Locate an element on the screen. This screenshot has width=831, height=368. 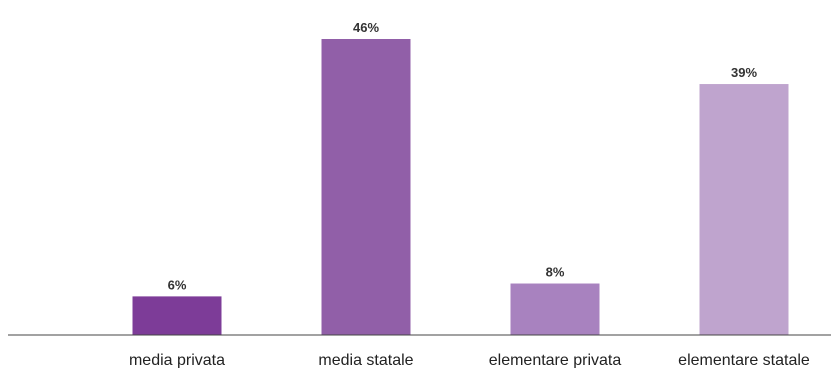
data-label-3: 39% is located at coordinates (744, 72).